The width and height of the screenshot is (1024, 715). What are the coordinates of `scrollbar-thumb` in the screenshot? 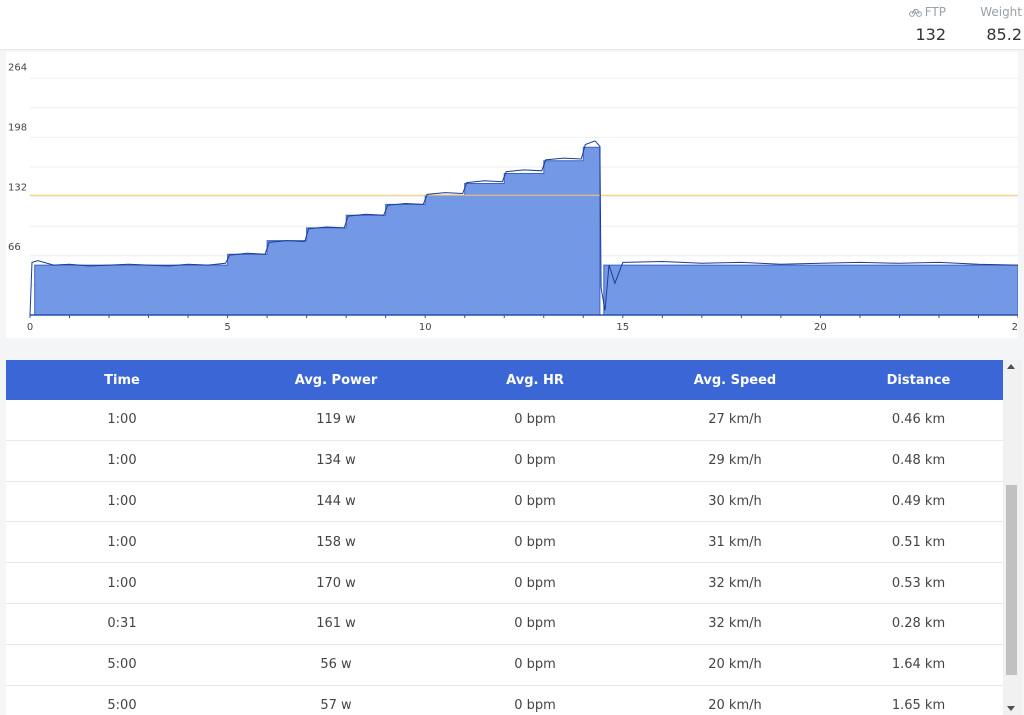 It's located at (1011, 580).